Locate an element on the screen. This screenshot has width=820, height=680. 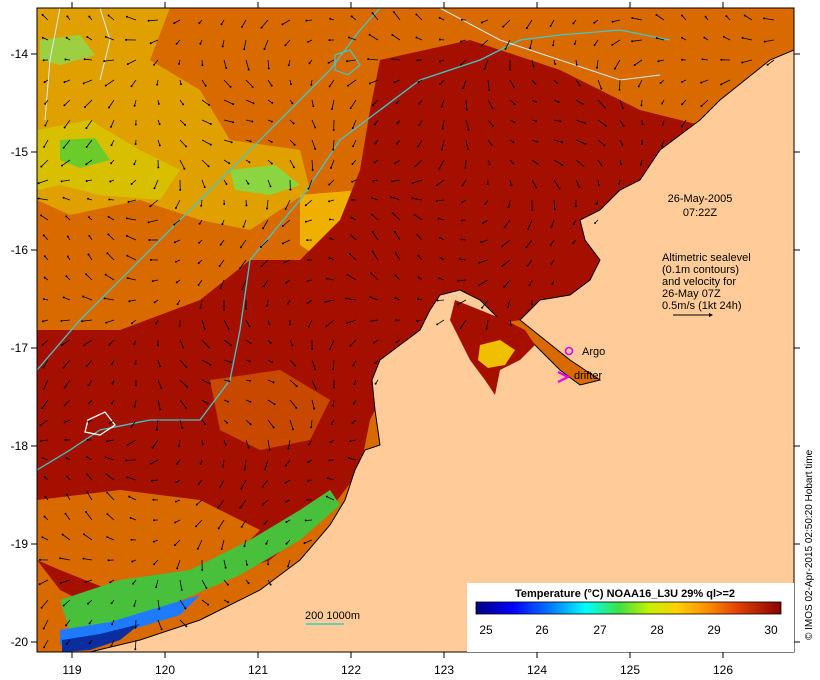
depth-scale-label: 200 1000m is located at coordinates (332, 616).